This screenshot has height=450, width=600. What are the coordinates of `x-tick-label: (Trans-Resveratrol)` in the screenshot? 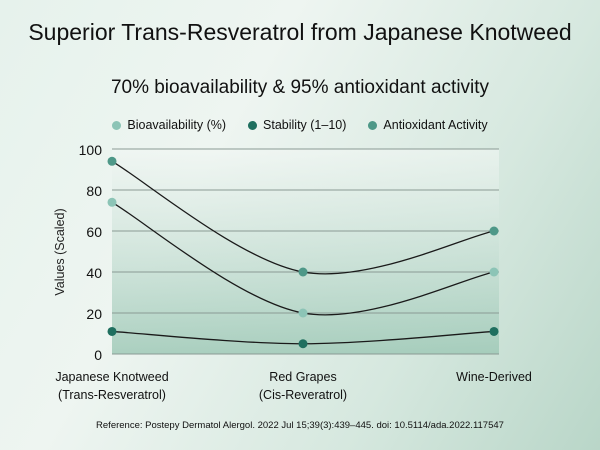 It's located at (112, 395).